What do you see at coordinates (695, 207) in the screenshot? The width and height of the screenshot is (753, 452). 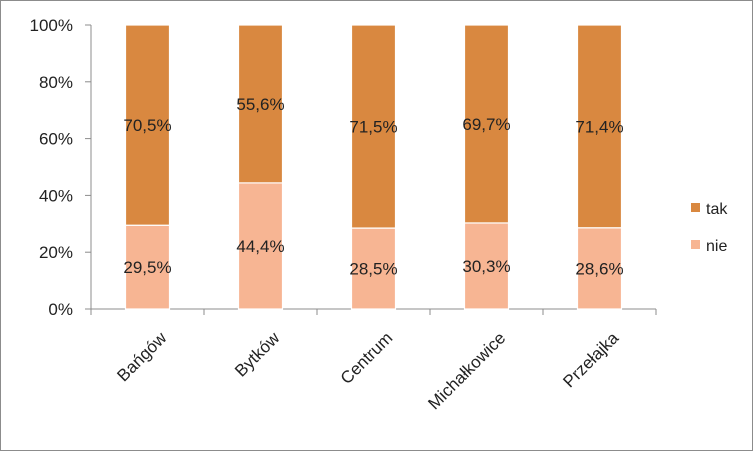 I see `legend-swatch-tak` at bounding box center [695, 207].